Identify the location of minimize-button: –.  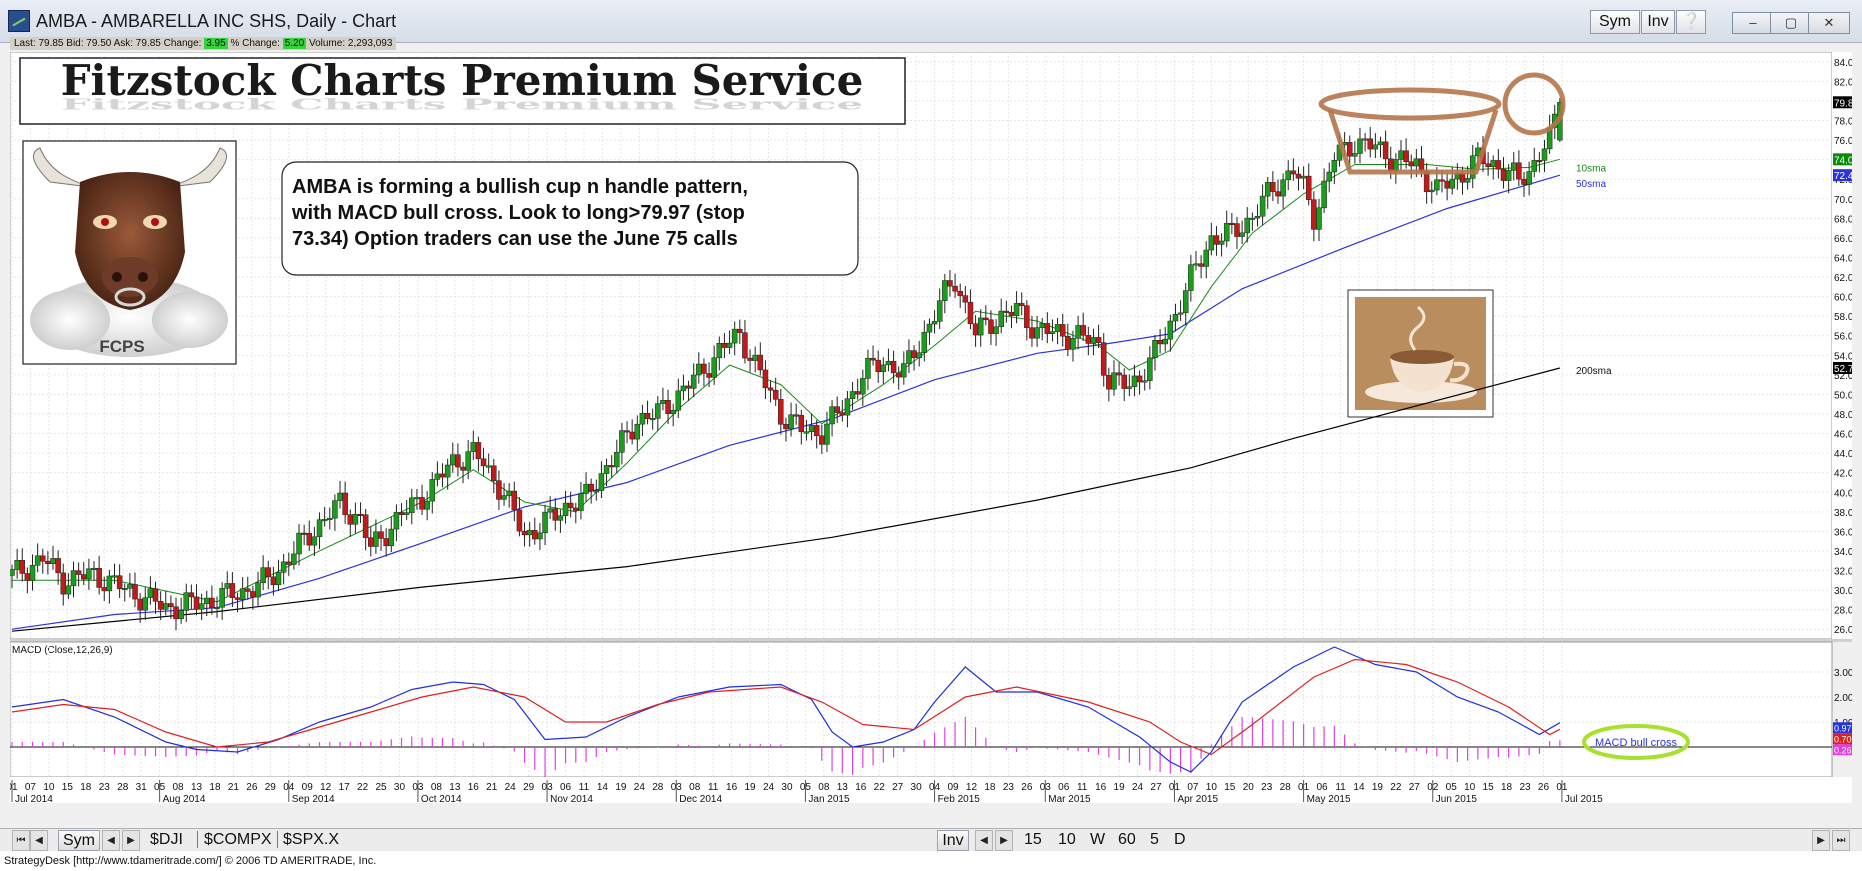
(1753, 23).